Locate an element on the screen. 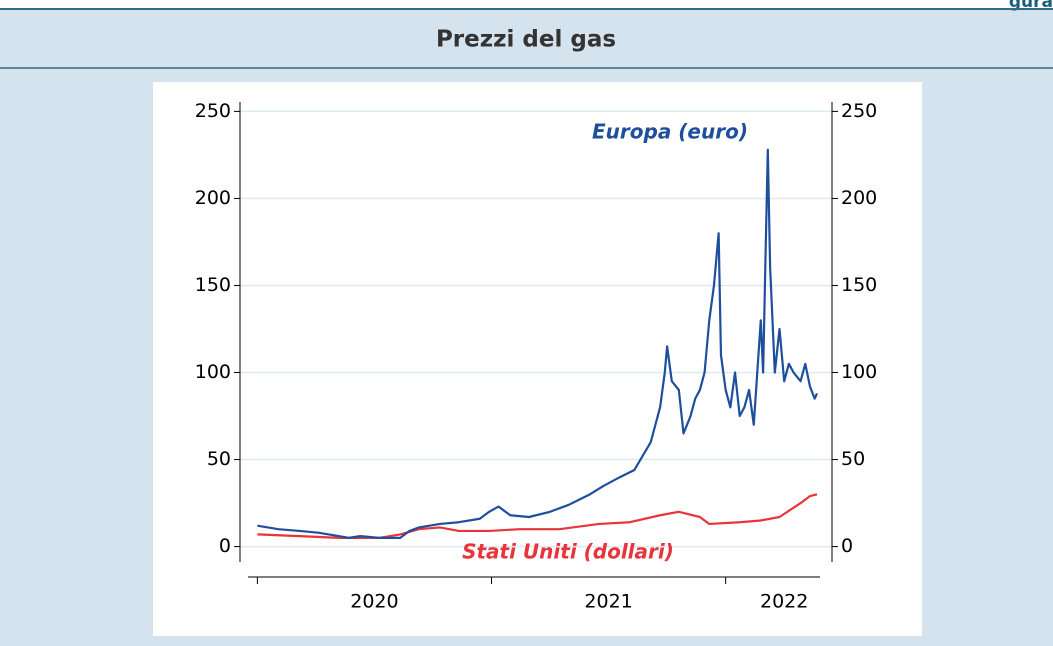  annotation: Europa (euro) is located at coordinates (670, 132).